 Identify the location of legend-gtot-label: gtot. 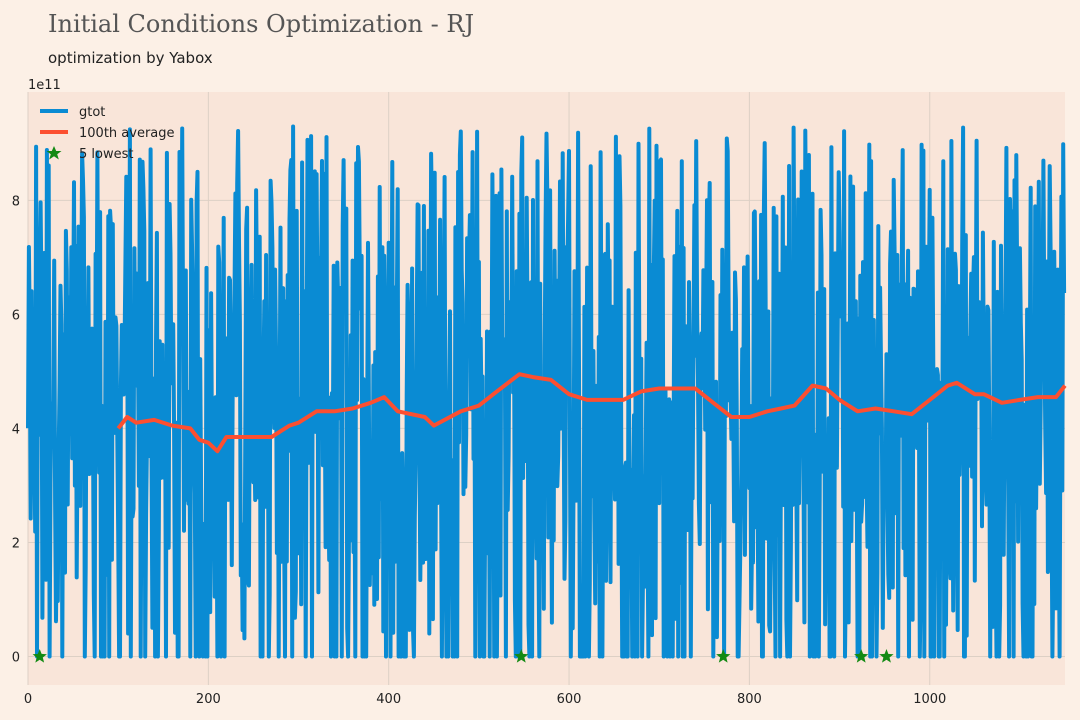
(92, 112).